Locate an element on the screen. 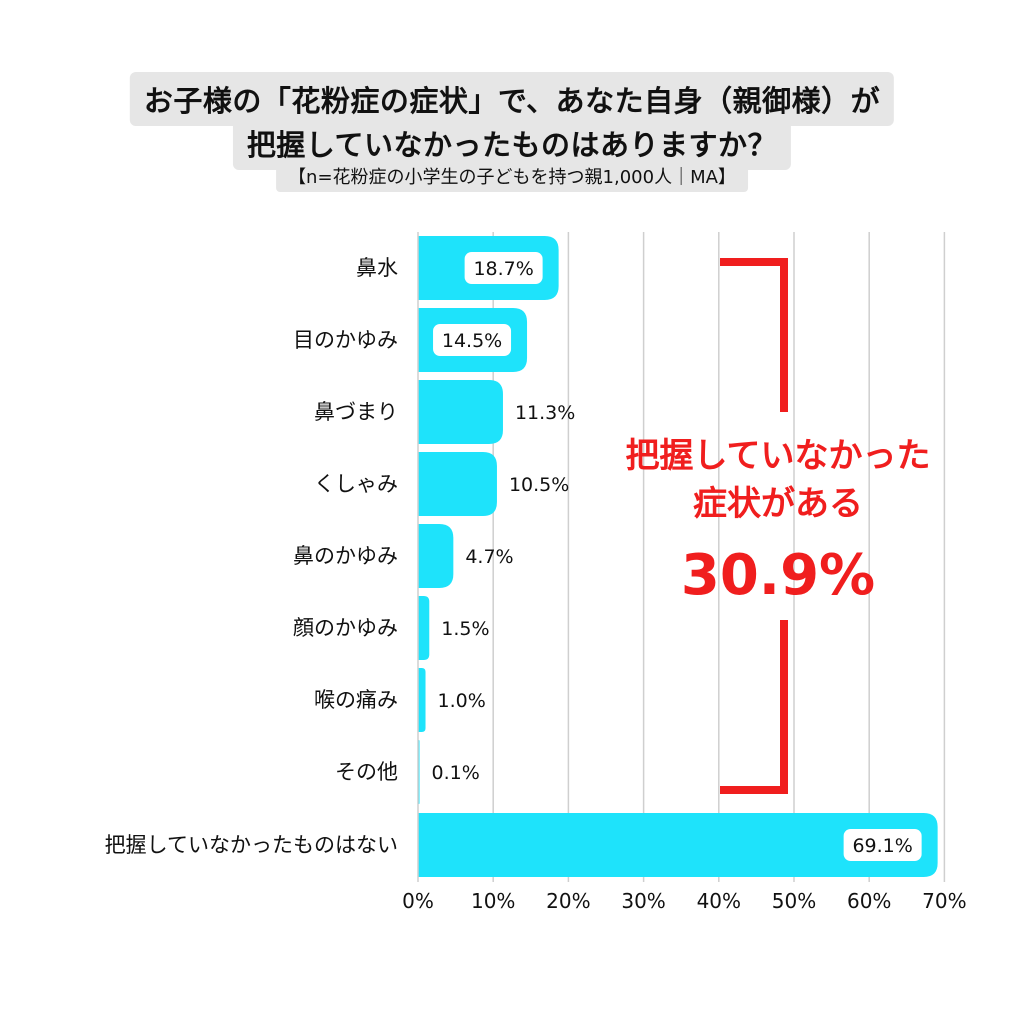 This screenshot has width=1024, height=1024. value-label: 14.5% is located at coordinates (472, 341).